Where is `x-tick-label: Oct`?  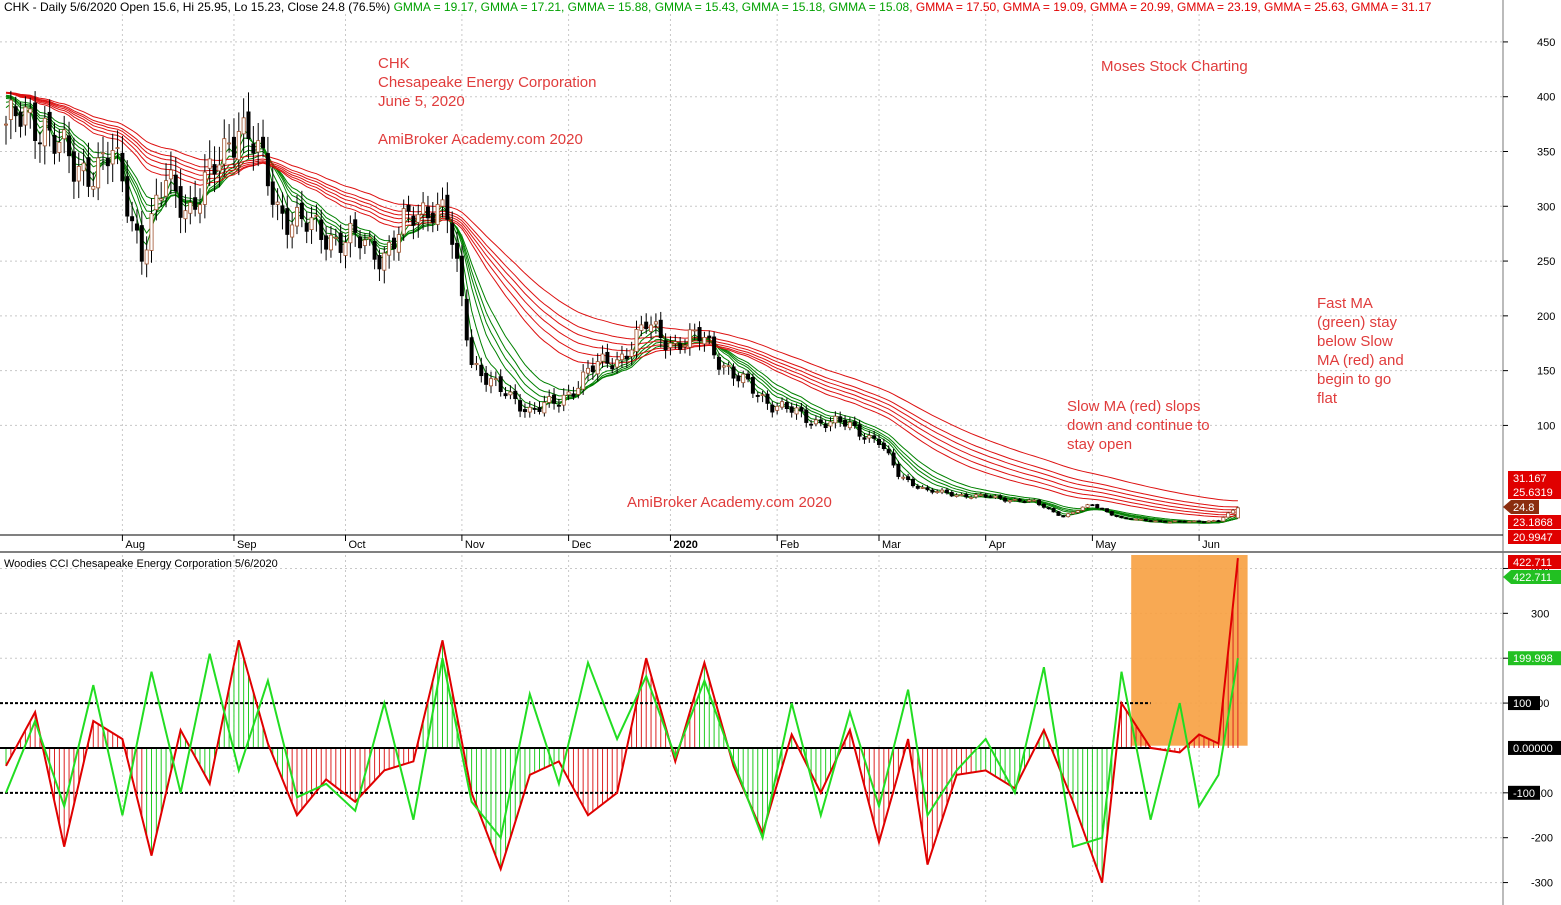 x-tick-label: Oct is located at coordinates (357, 545).